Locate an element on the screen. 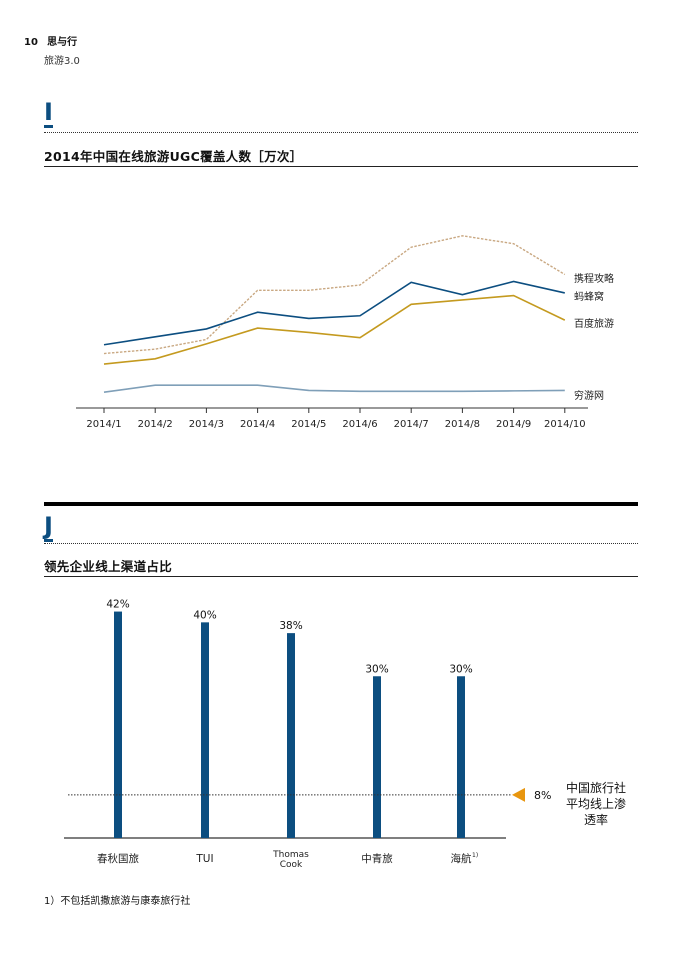  bar-chart-title: 领先企业线上渠道占比 is located at coordinates (108, 566).